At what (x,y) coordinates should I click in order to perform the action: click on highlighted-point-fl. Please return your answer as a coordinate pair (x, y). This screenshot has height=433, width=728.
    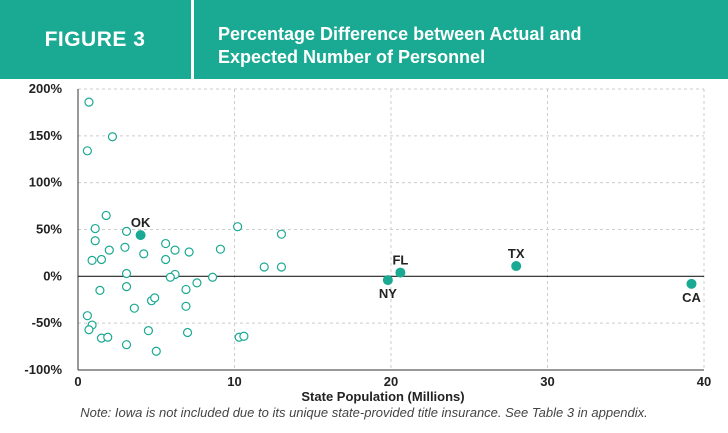
    Looking at the image, I should click on (400, 272).